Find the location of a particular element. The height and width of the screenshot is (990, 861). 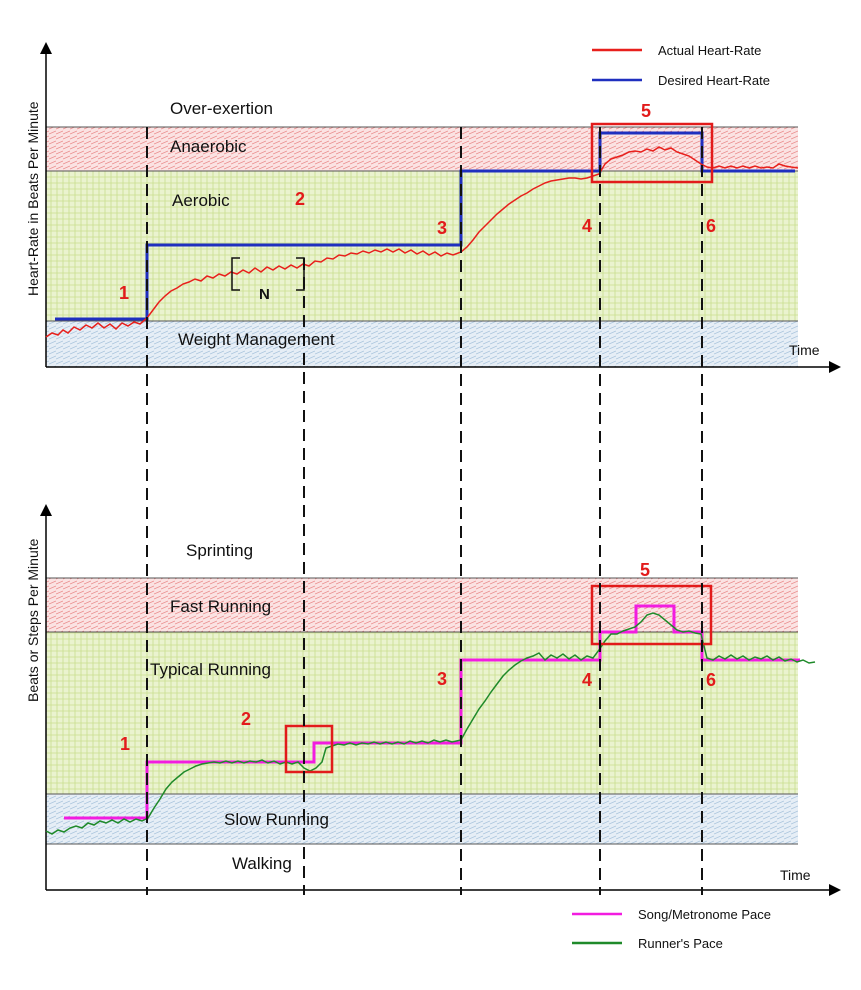

bottom-zone-label-typical-running: Typical Running is located at coordinates (210, 669).